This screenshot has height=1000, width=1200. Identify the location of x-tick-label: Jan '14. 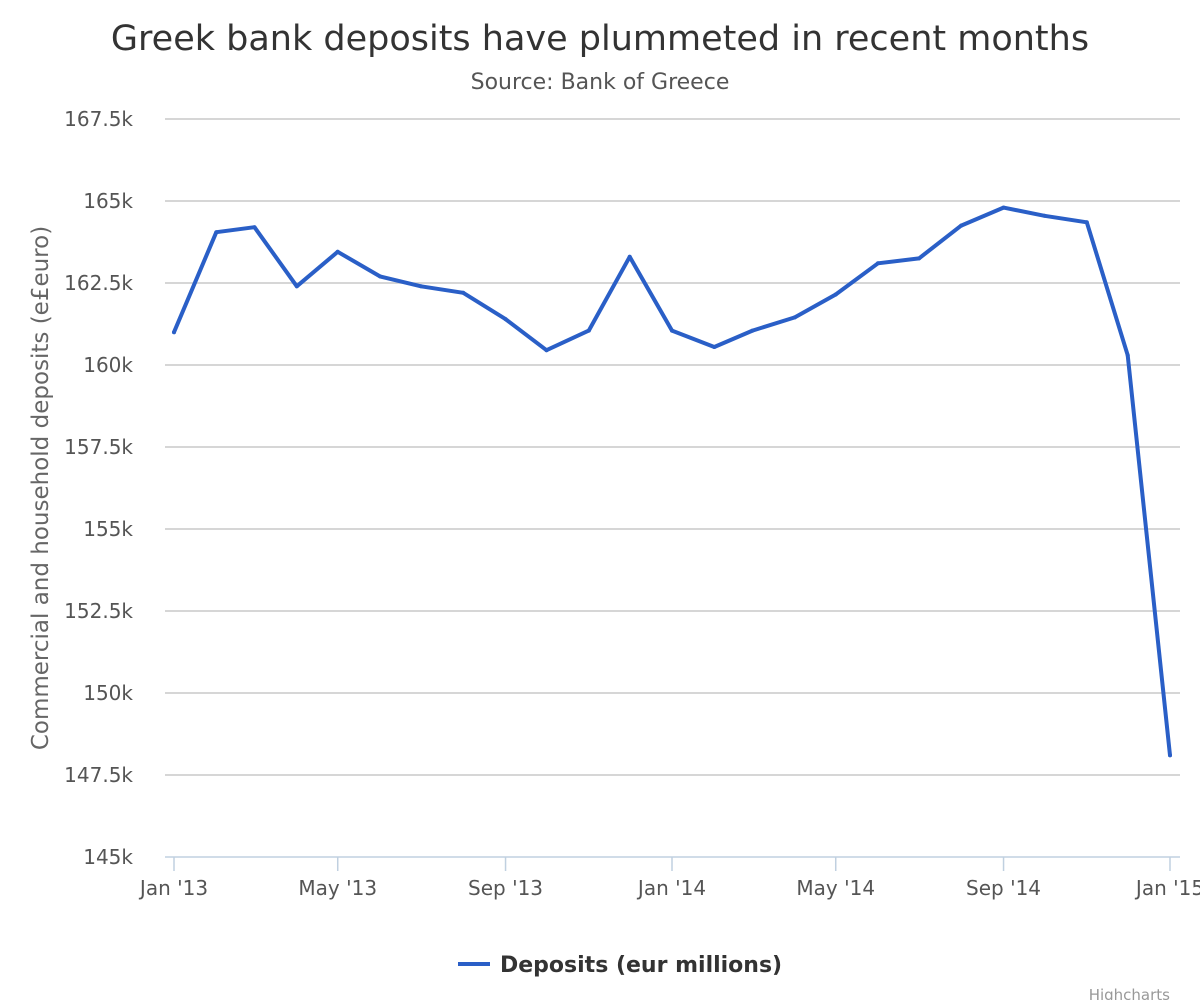
(671, 888).